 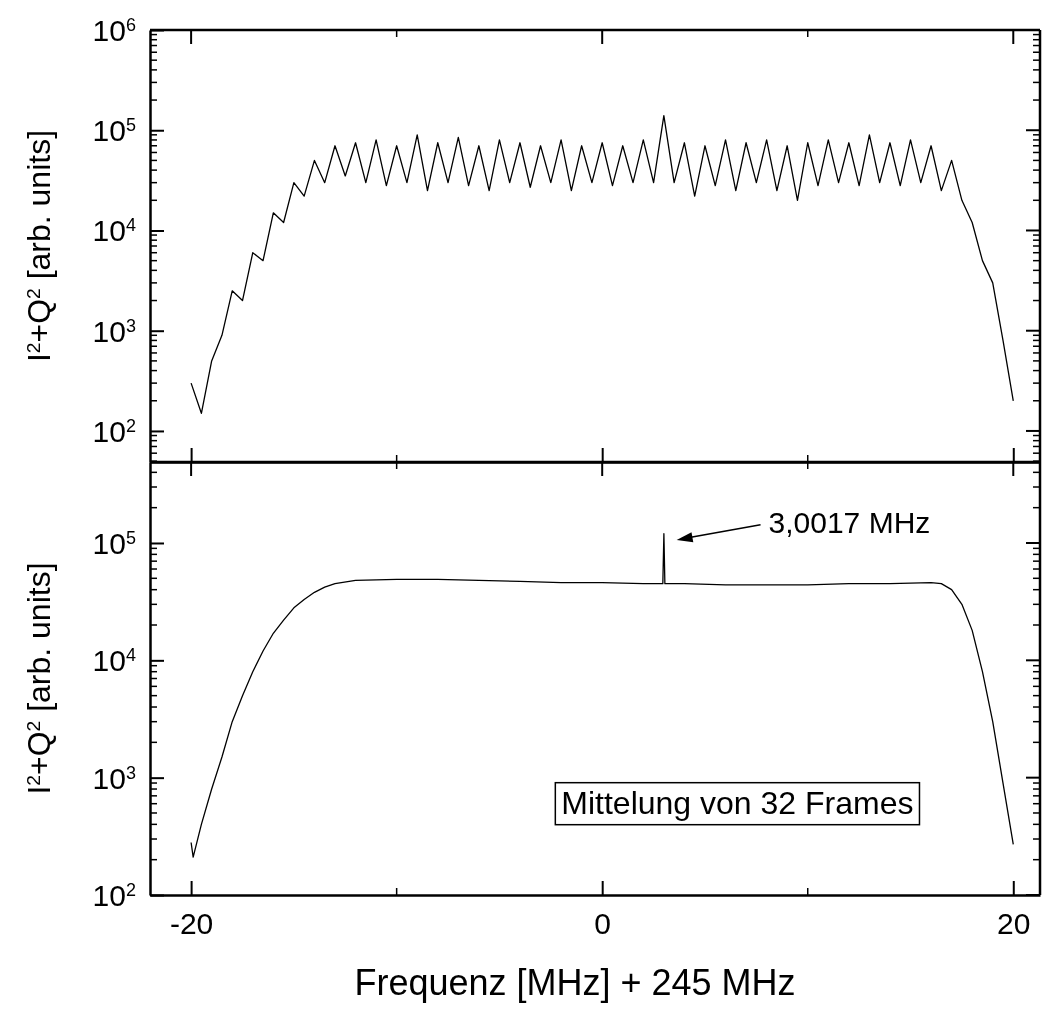 I want to click on x-tick-label: 20, so click(x=1014, y=924).